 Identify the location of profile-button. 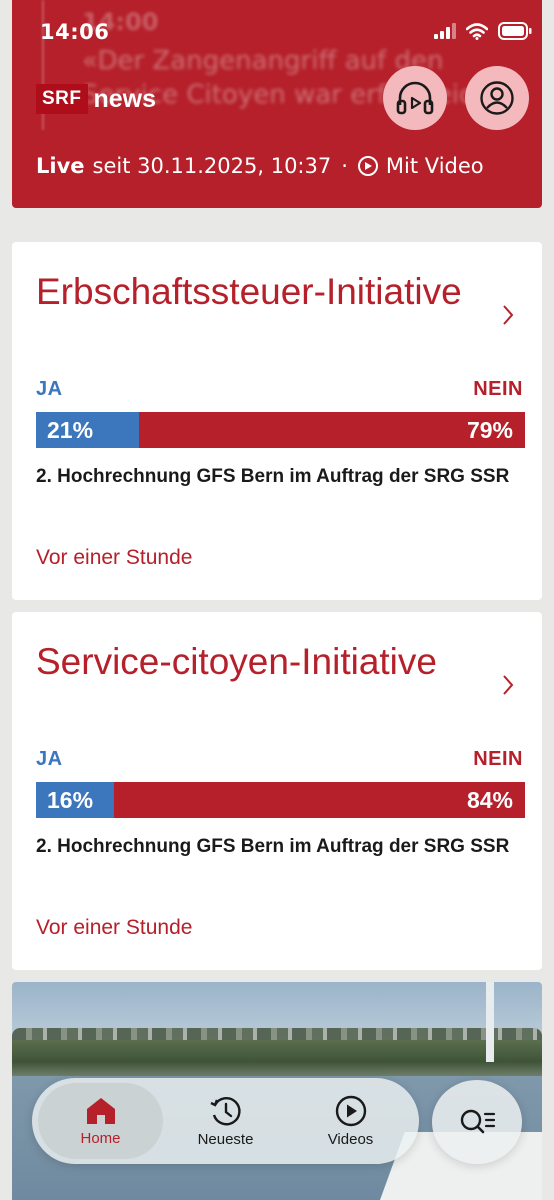
(497, 98).